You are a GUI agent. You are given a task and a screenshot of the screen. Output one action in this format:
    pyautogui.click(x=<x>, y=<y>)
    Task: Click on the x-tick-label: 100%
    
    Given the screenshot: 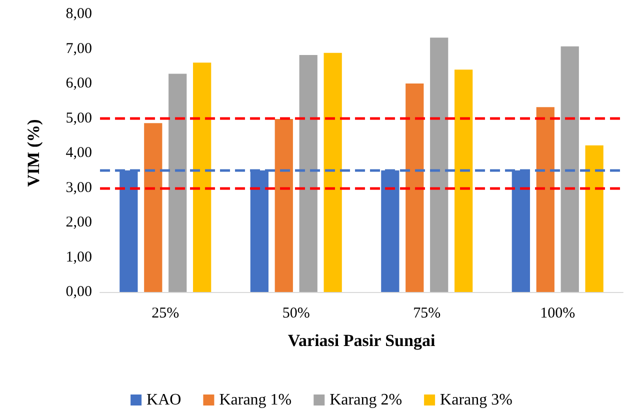 What is the action you would take?
    pyautogui.click(x=558, y=314)
    